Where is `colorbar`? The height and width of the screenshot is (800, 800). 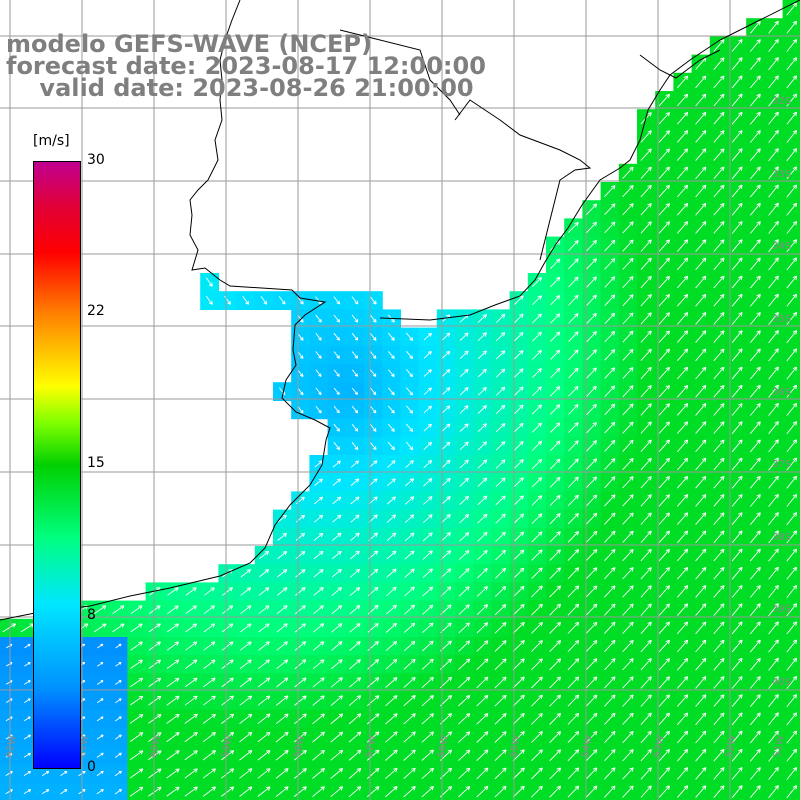
colorbar is located at coordinates (57, 465).